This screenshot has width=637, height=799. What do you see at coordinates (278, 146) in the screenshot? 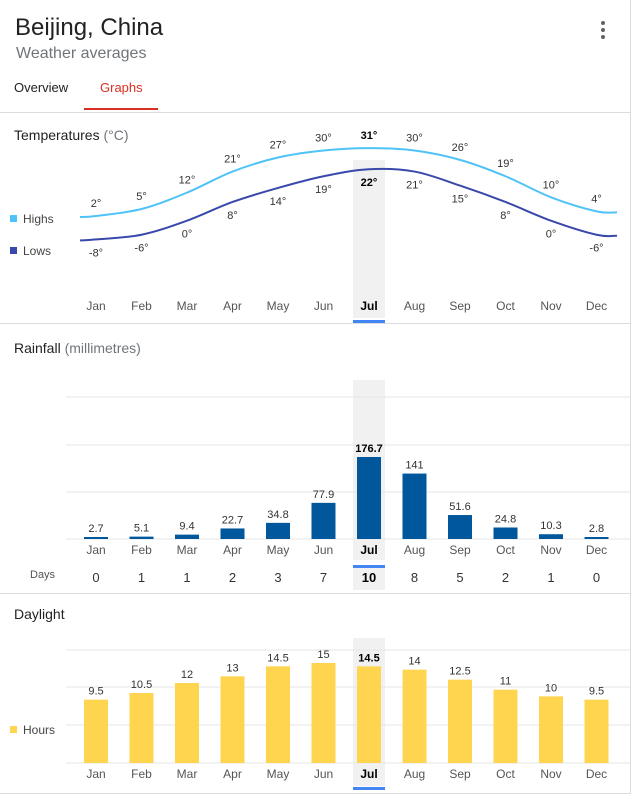
I see `highs-data-label: 27°` at bounding box center [278, 146].